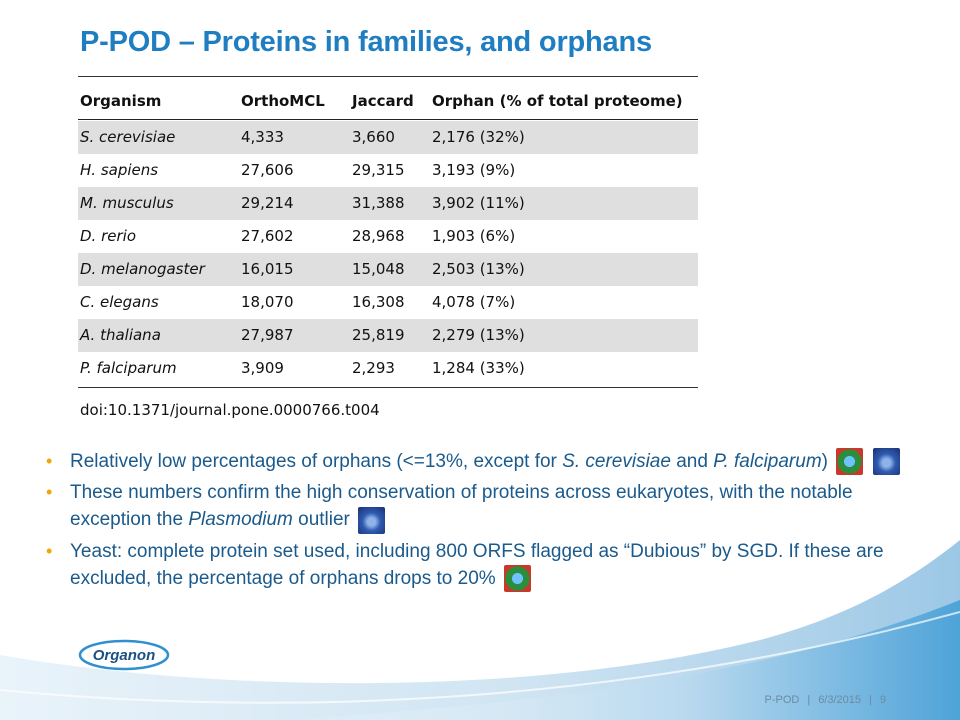  Describe the element at coordinates (478, 203) in the screenshot. I see `orphan-cell: 3,902 (11%)` at that location.